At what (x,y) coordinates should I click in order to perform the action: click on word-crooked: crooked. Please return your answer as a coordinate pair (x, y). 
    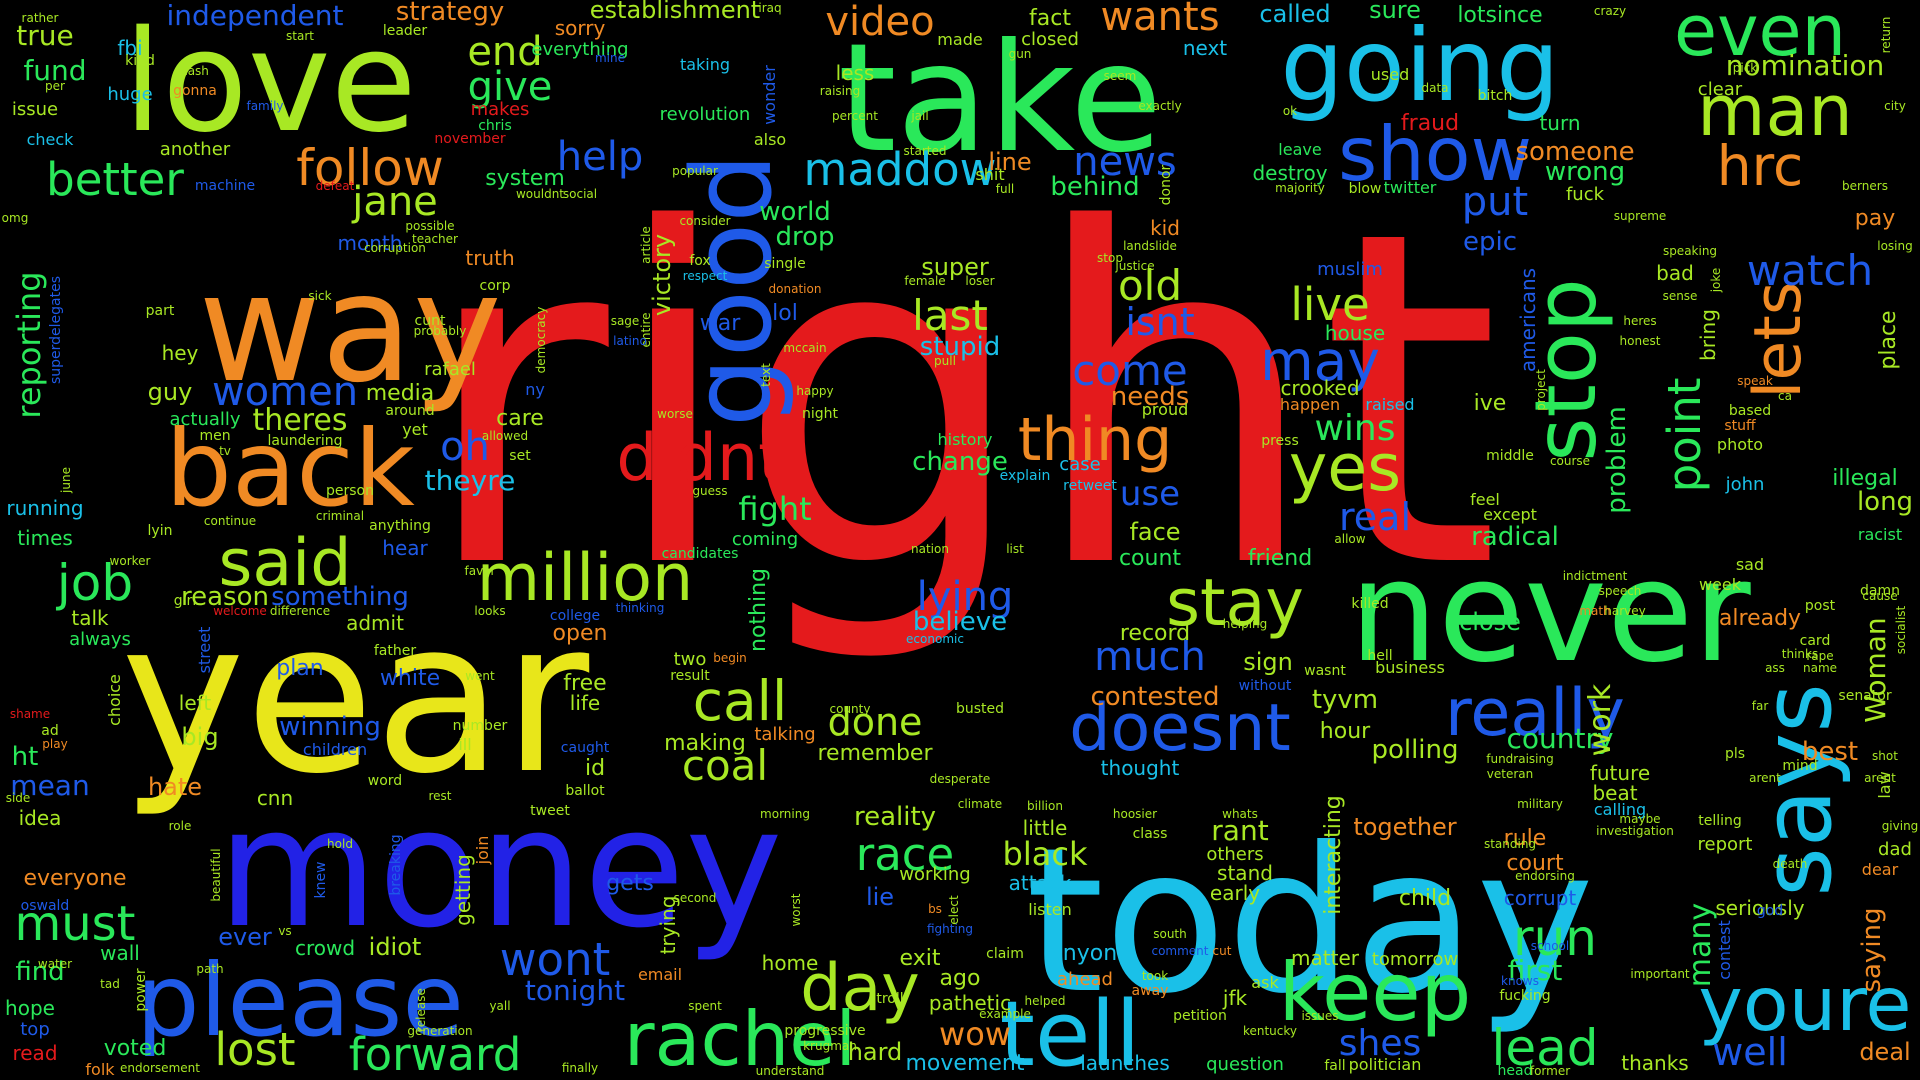
    Looking at the image, I should click on (1319, 388).